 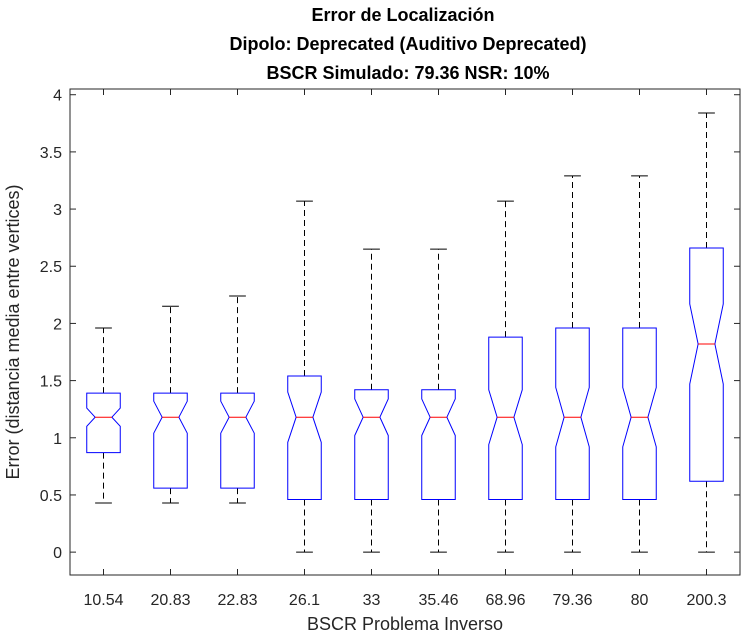 I want to click on x-tick-label: 10.54, so click(x=103, y=600).